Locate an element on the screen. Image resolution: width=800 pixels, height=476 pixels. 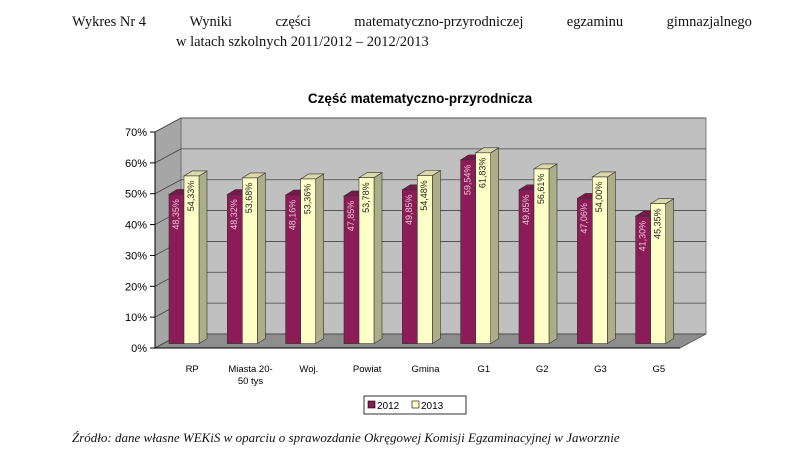
bar-2012-data-label: 48,32% is located at coordinates (234, 214).